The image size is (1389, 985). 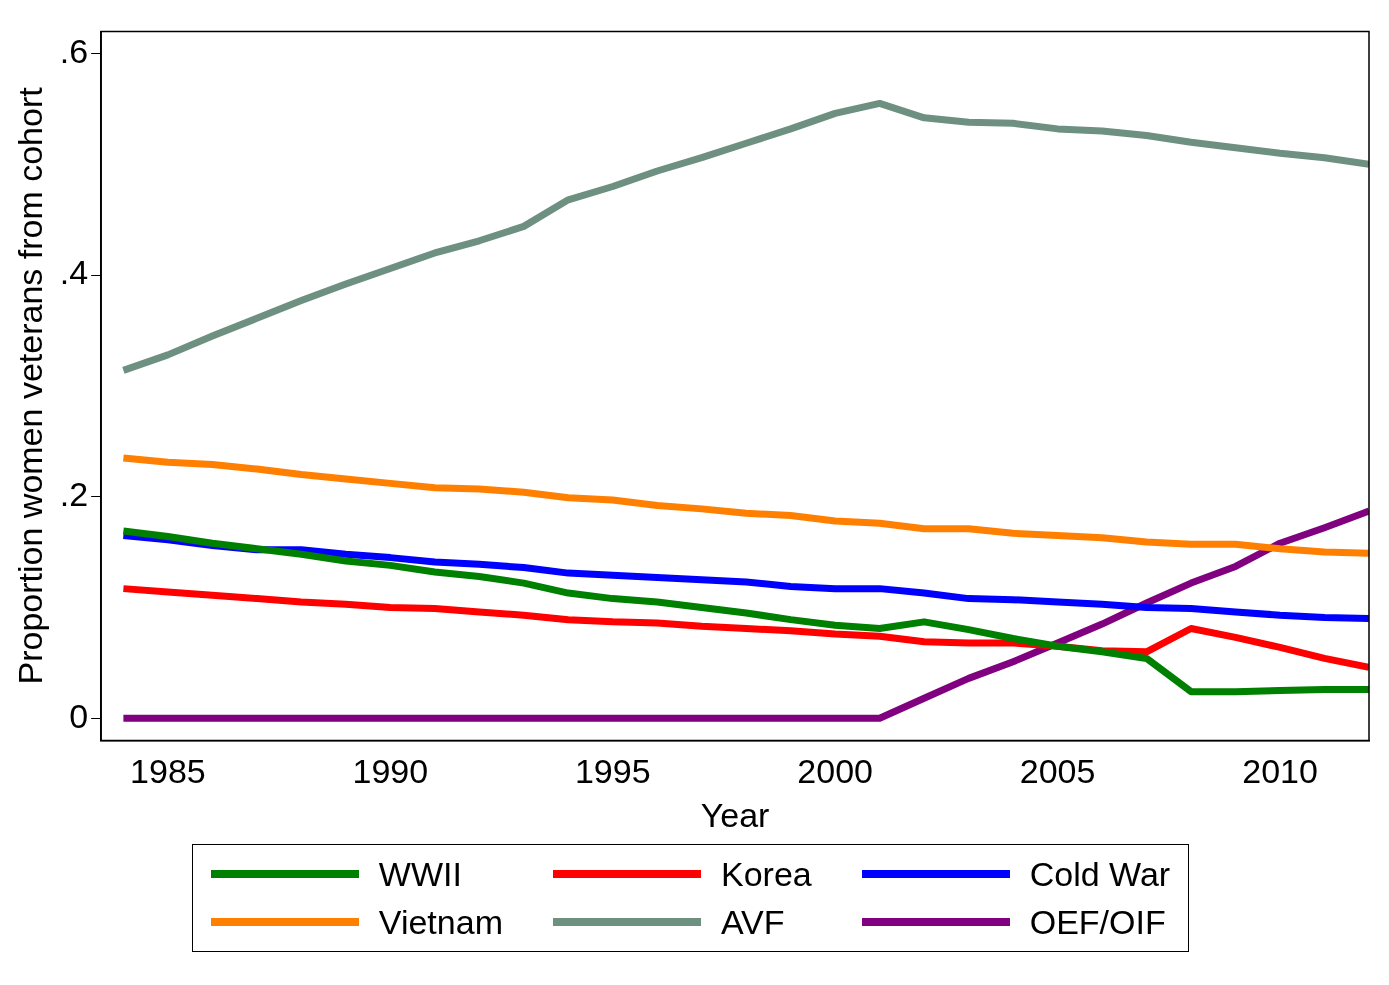 I want to click on x-axis-title: Year, so click(x=735, y=814).